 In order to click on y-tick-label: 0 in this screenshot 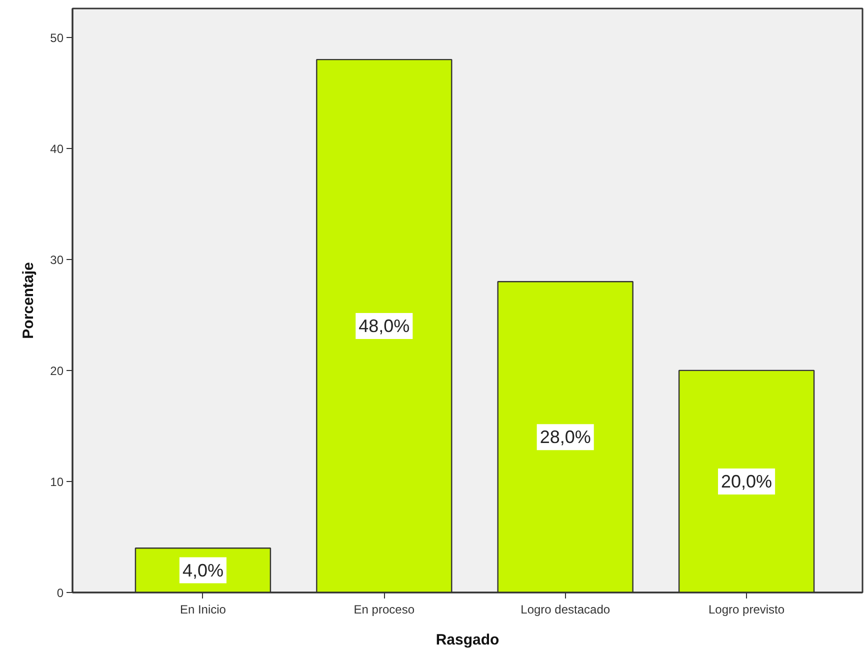, I will do `click(60, 593)`.